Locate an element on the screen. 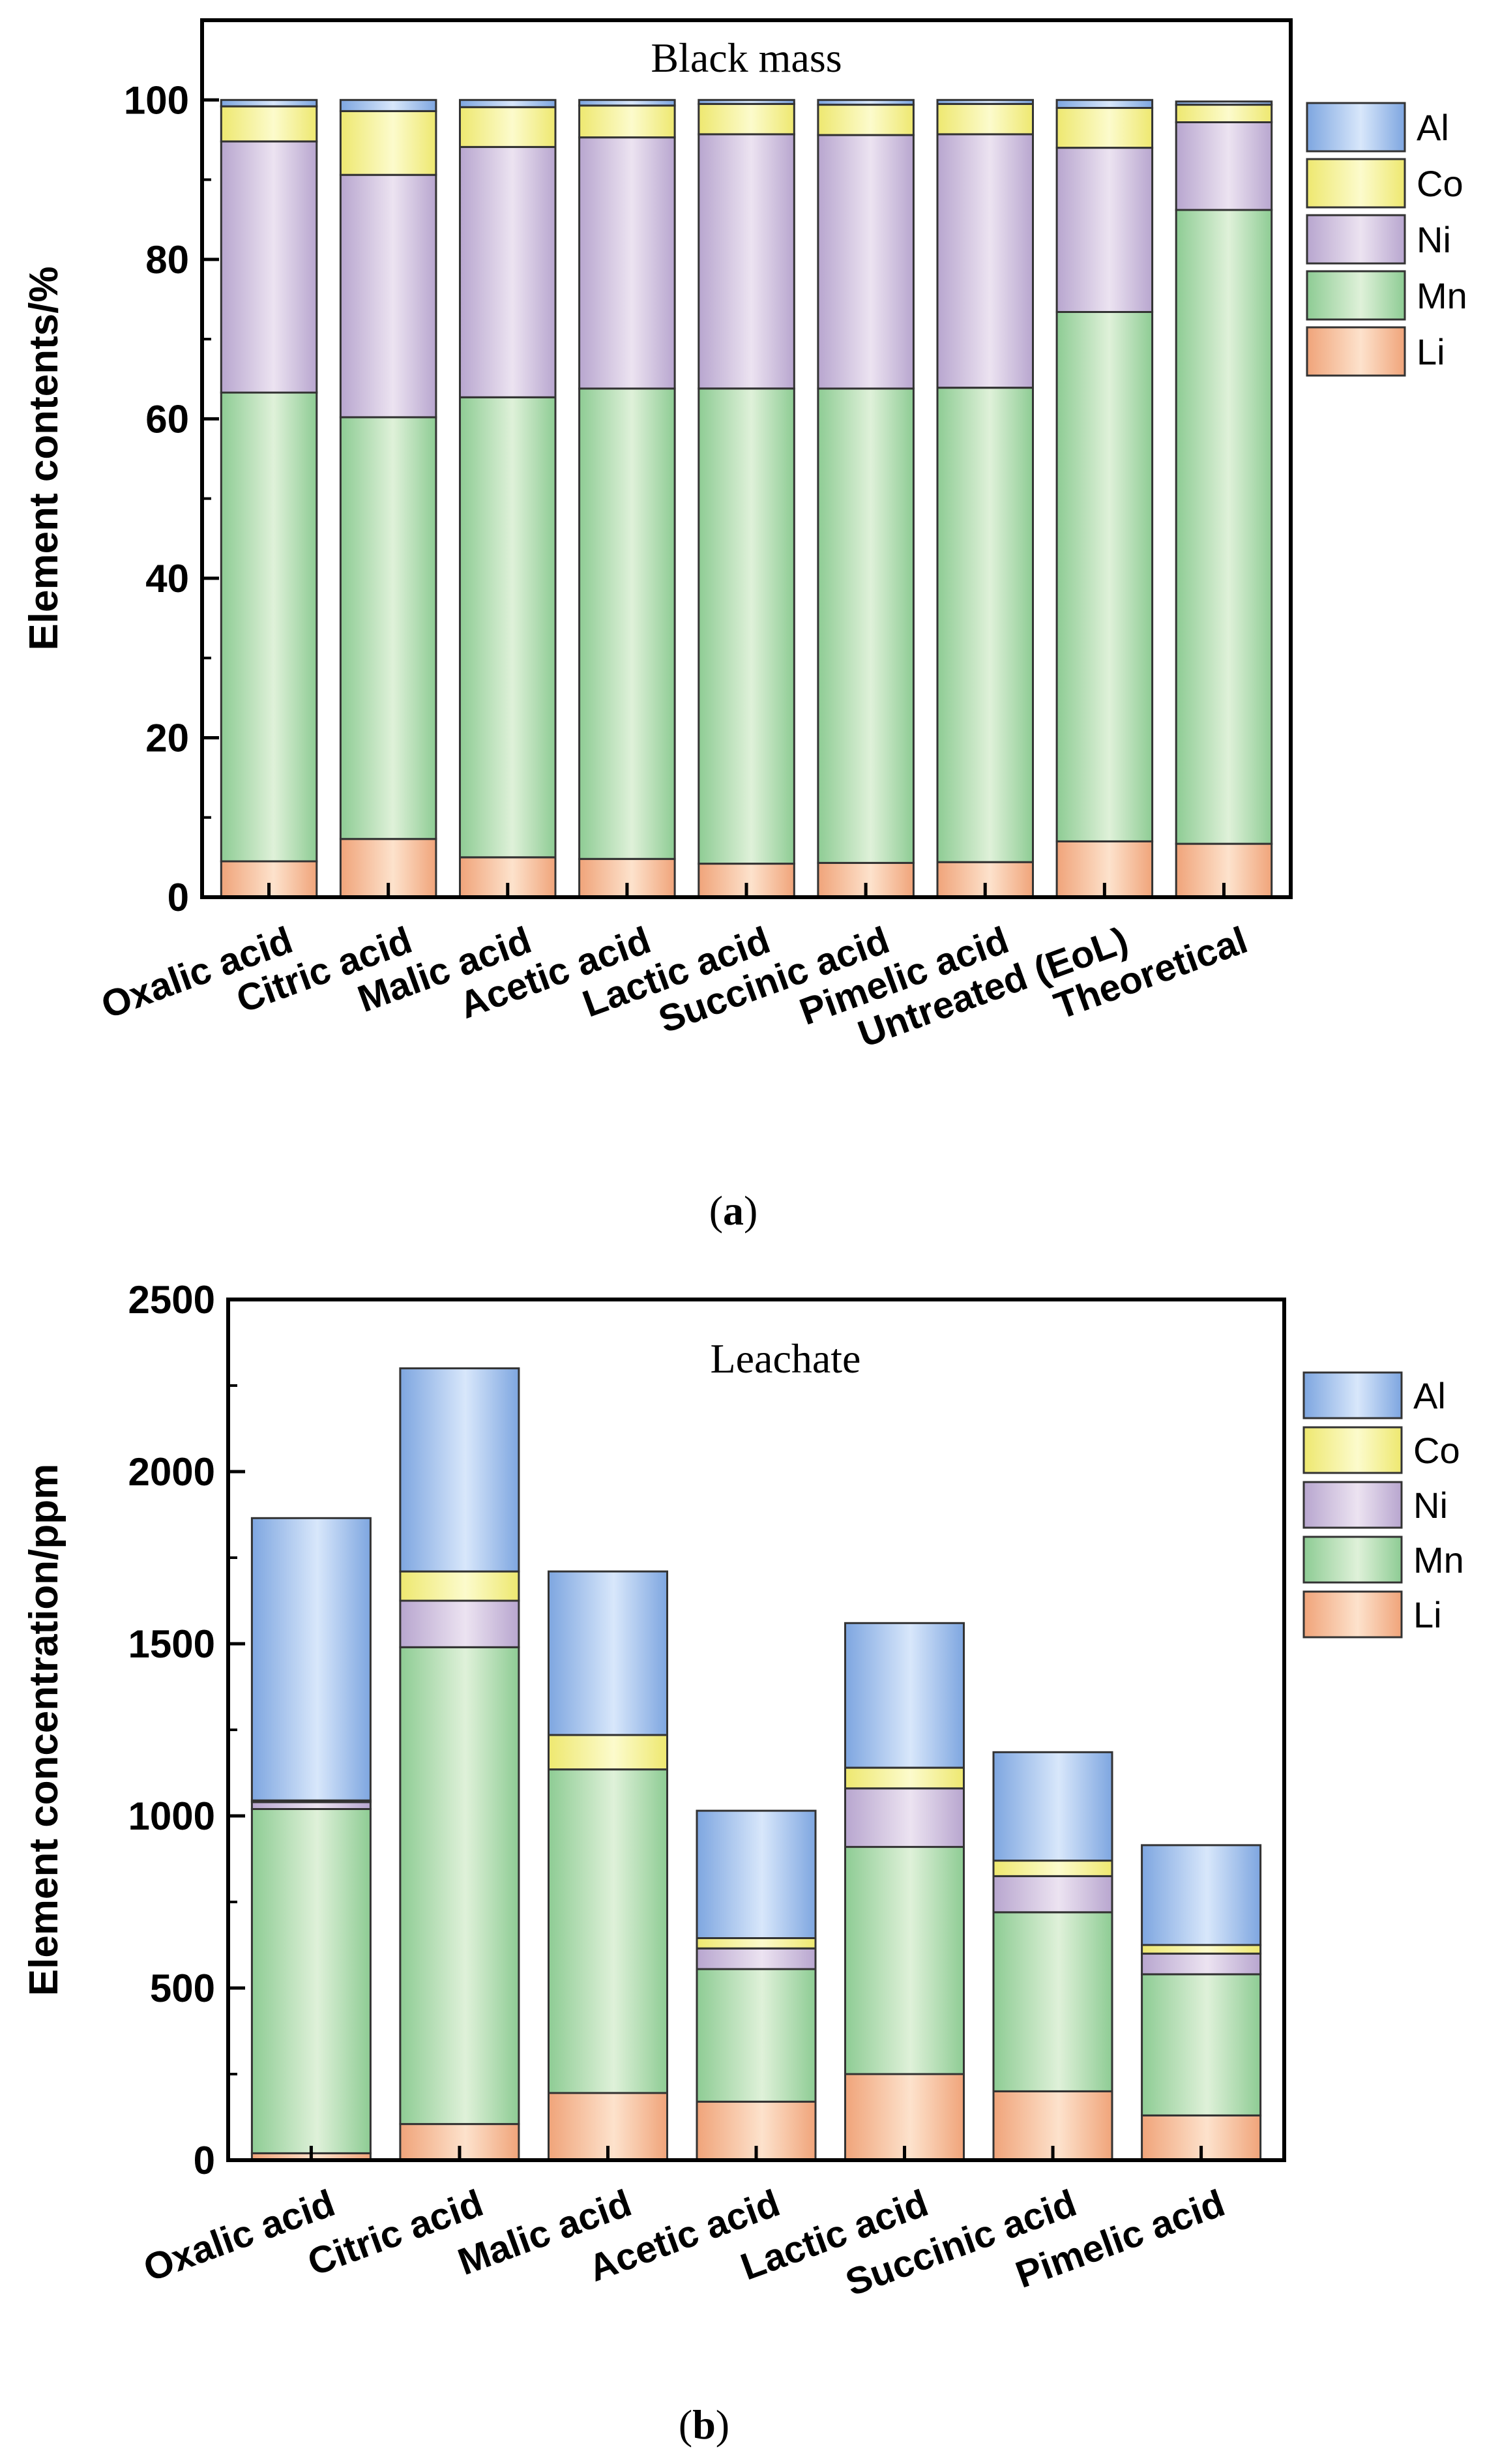 The width and height of the screenshot is (1485, 2464). chart-a-y-axis-title: Element contents/% is located at coordinates (44, 458).